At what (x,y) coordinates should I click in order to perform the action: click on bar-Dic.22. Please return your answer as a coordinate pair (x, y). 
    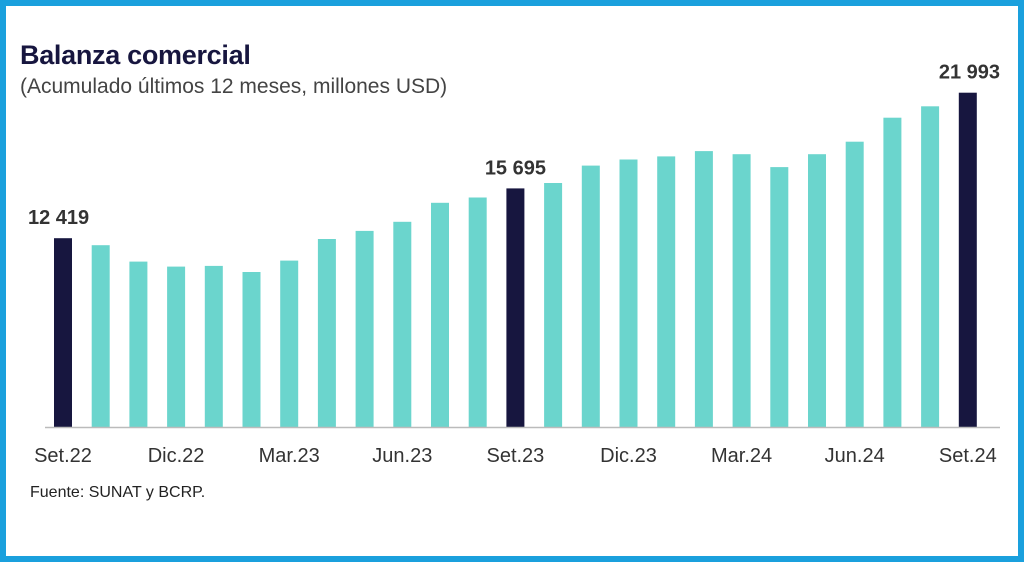
    Looking at the image, I should click on (176, 346).